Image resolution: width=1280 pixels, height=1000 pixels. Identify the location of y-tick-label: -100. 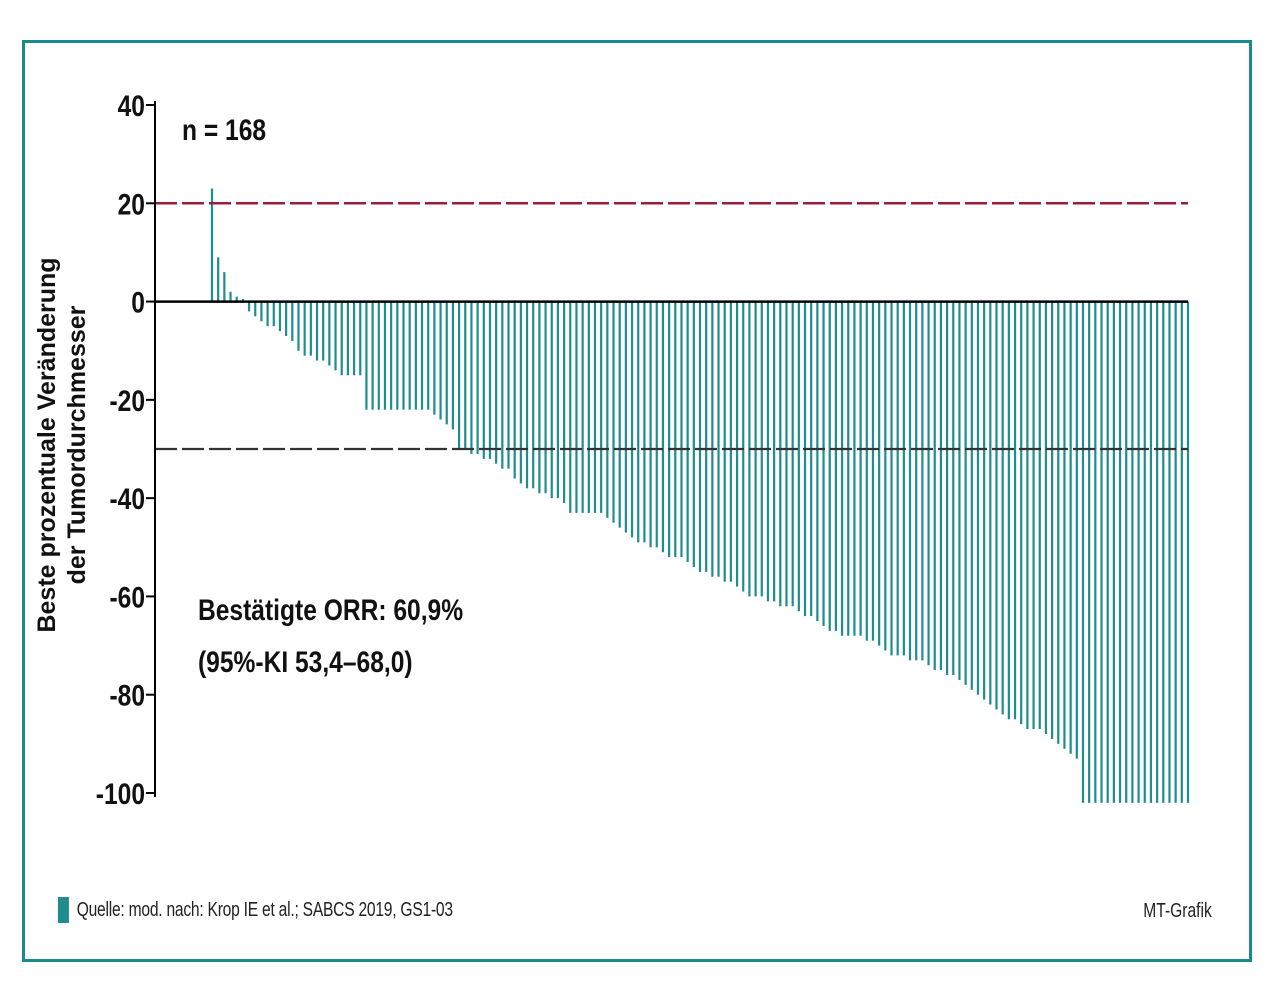
(120, 794).